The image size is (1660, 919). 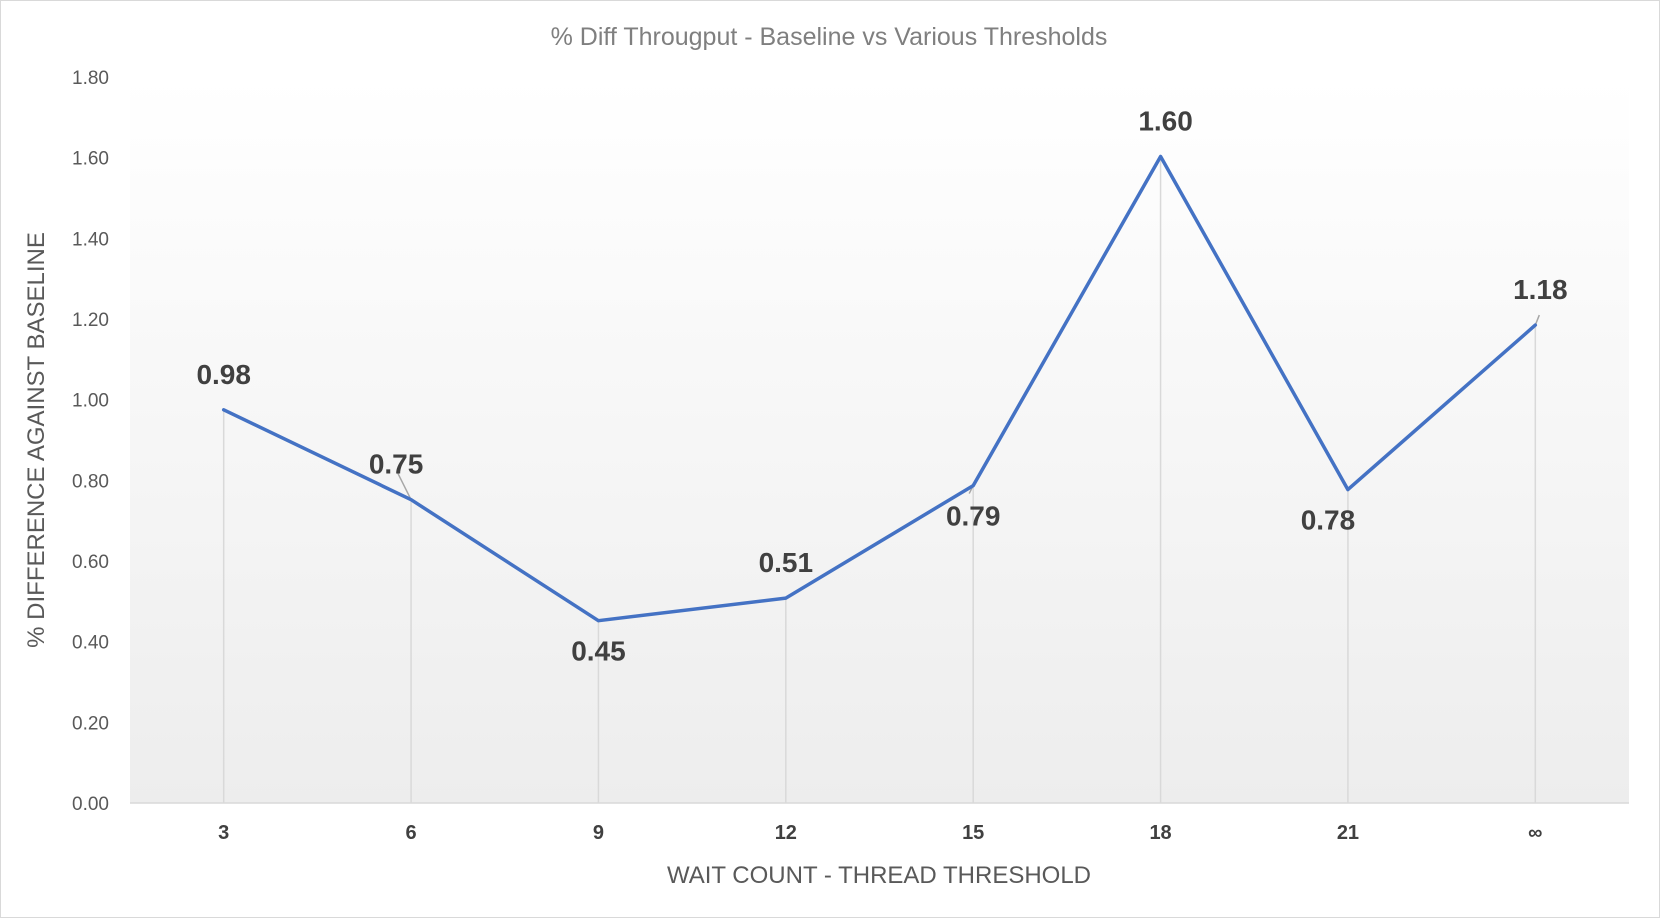 What do you see at coordinates (90, 562) in the screenshot?
I see `y-tick-label: 0.60` at bounding box center [90, 562].